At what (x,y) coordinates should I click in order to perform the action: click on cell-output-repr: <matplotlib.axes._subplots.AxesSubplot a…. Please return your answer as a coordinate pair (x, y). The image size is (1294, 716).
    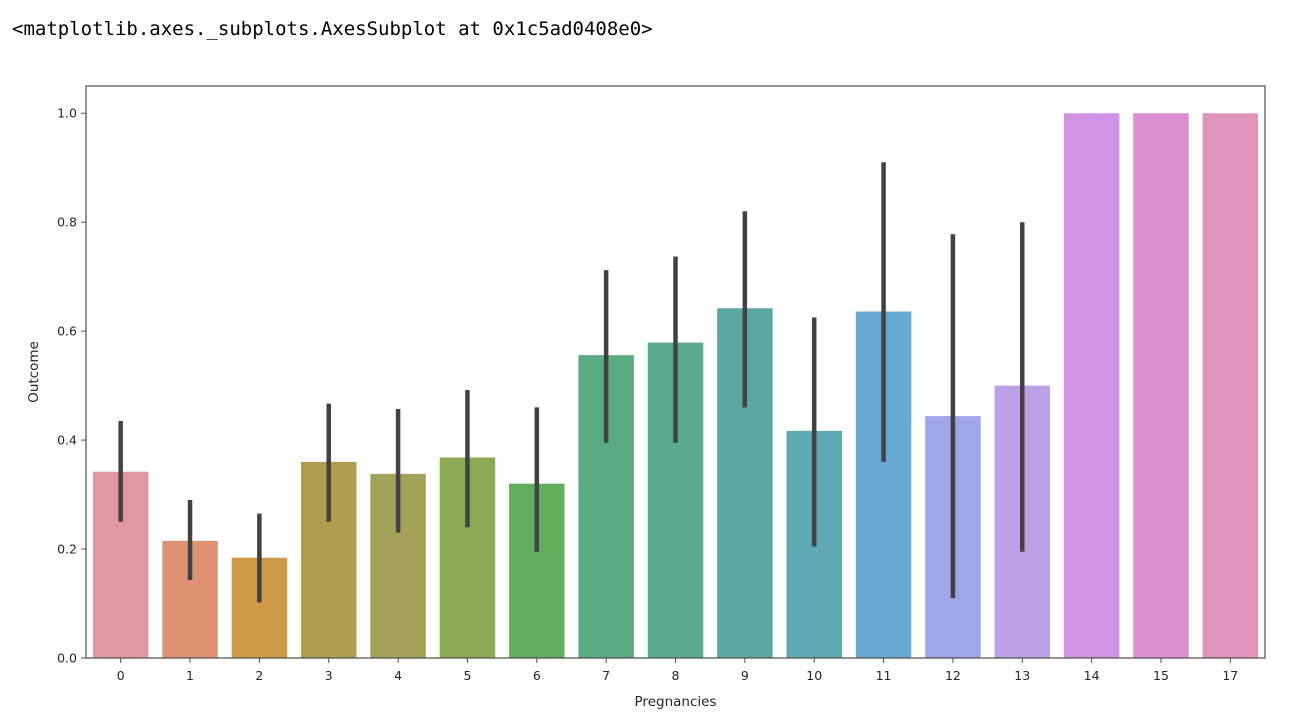
    Looking at the image, I should click on (332, 29).